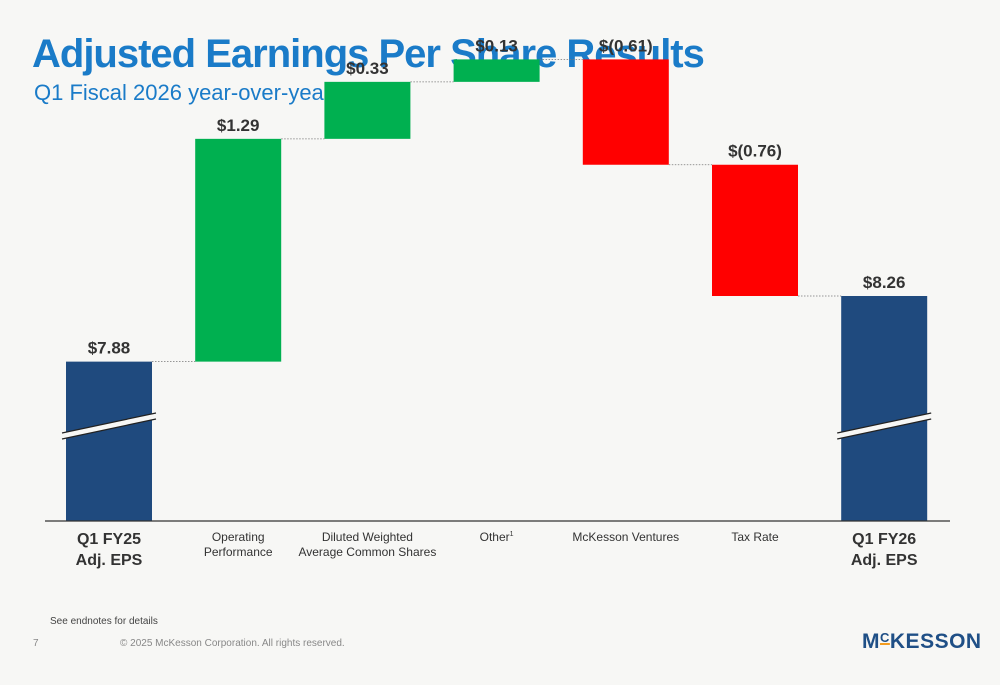 The image size is (1000, 685). I want to click on category-label: Operating, so click(238, 537).